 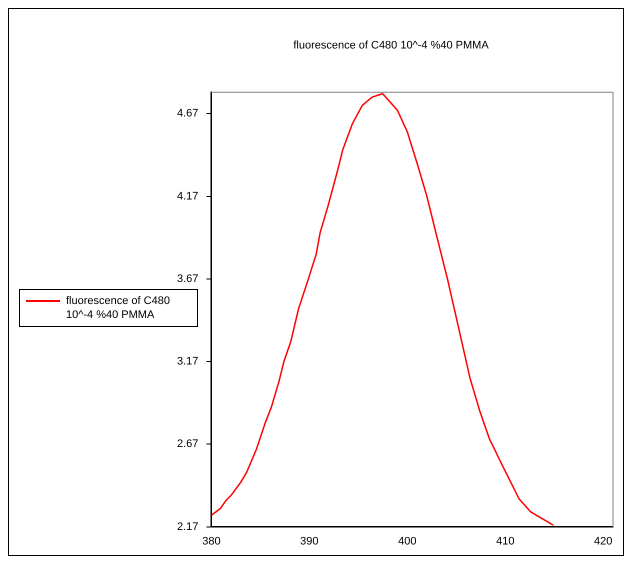 What do you see at coordinates (309, 541) in the screenshot?
I see `x-tick-label: 390` at bounding box center [309, 541].